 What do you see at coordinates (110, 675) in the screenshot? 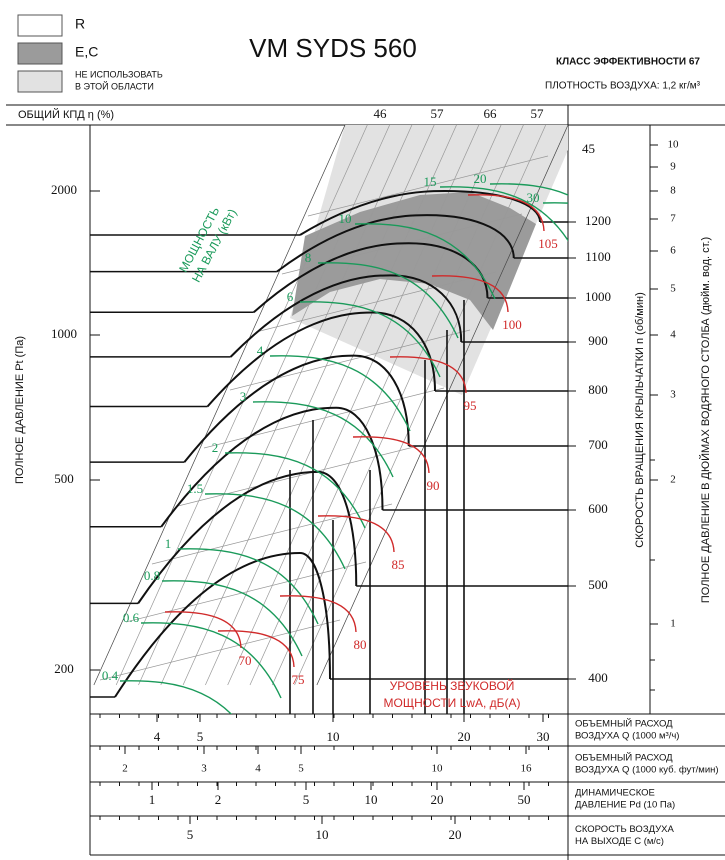
I see `power-label: 0.4` at bounding box center [110, 675].